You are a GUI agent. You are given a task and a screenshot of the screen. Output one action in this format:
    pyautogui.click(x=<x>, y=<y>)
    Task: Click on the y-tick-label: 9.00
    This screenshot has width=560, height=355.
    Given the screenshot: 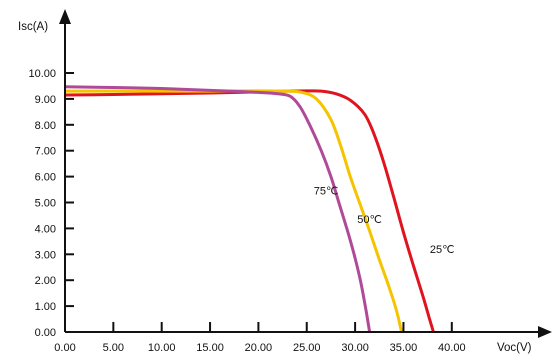 What is the action you would take?
    pyautogui.click(x=45, y=100)
    